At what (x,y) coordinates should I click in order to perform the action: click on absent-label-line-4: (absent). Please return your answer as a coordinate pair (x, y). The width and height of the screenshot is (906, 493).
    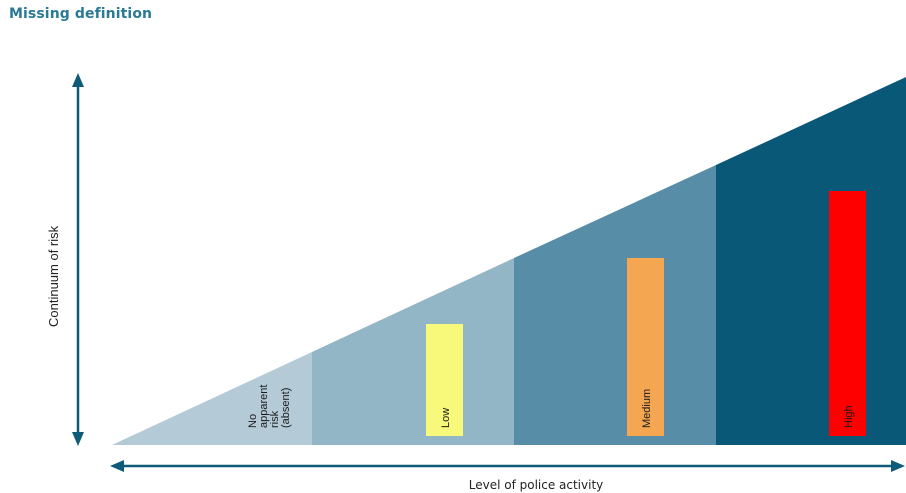
    Looking at the image, I should click on (286, 408).